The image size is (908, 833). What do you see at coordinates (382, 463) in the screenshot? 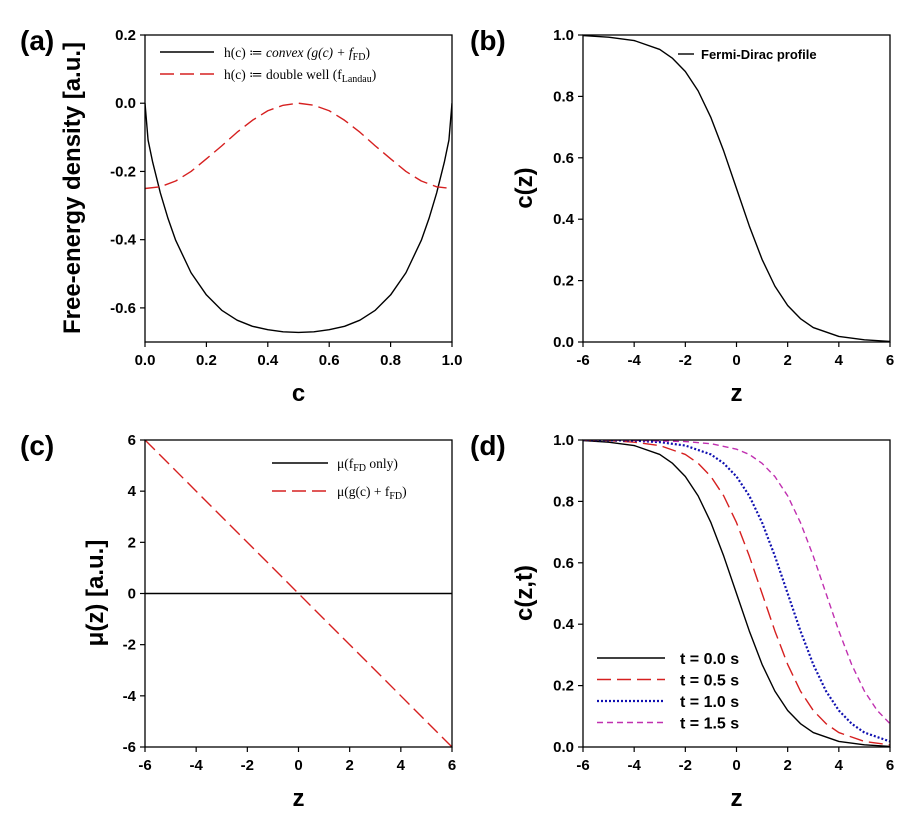
I see `legend-text-part: only)` at bounding box center [382, 463].